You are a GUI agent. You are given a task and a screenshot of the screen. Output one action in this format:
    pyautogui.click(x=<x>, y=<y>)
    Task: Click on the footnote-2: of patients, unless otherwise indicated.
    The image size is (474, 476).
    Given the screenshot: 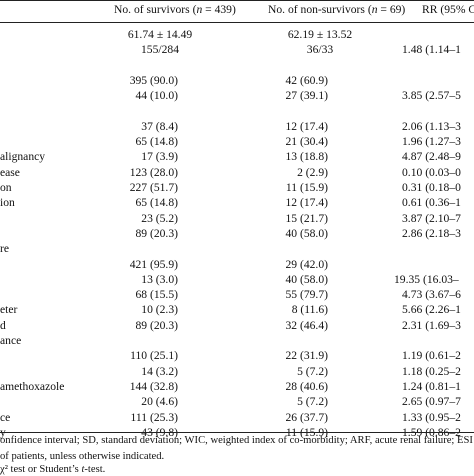 What is the action you would take?
    pyautogui.click(x=82, y=456)
    